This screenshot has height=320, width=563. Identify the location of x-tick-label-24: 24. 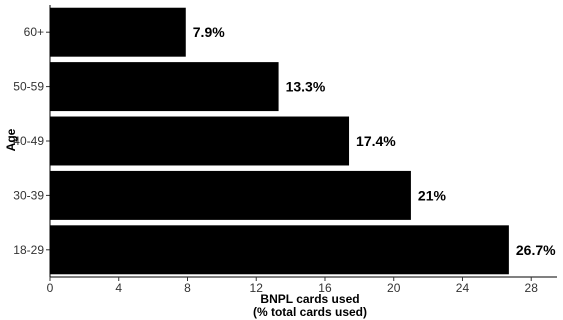
(463, 288).